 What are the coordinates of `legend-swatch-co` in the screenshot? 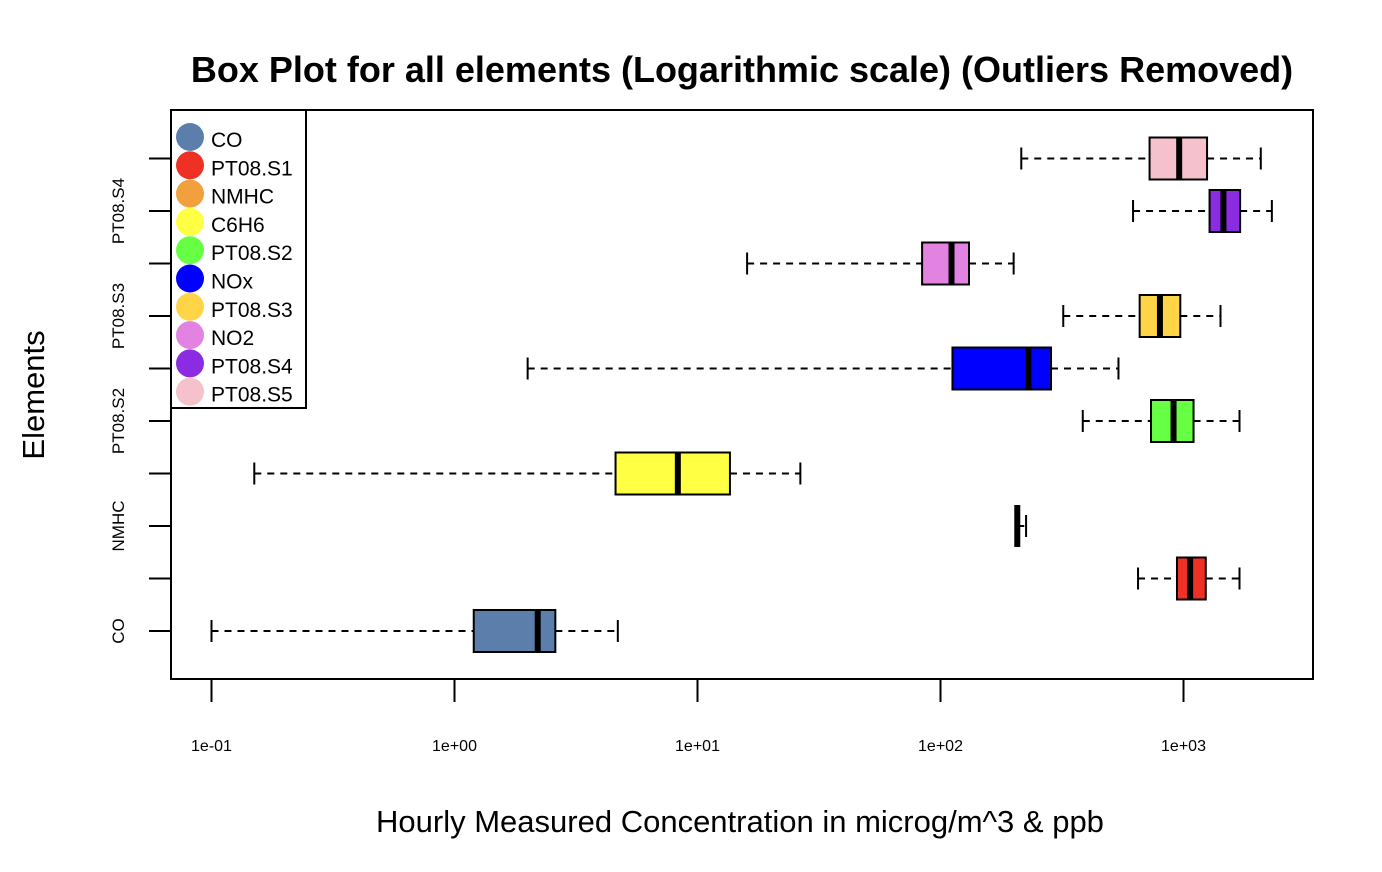 It's located at (190, 137).